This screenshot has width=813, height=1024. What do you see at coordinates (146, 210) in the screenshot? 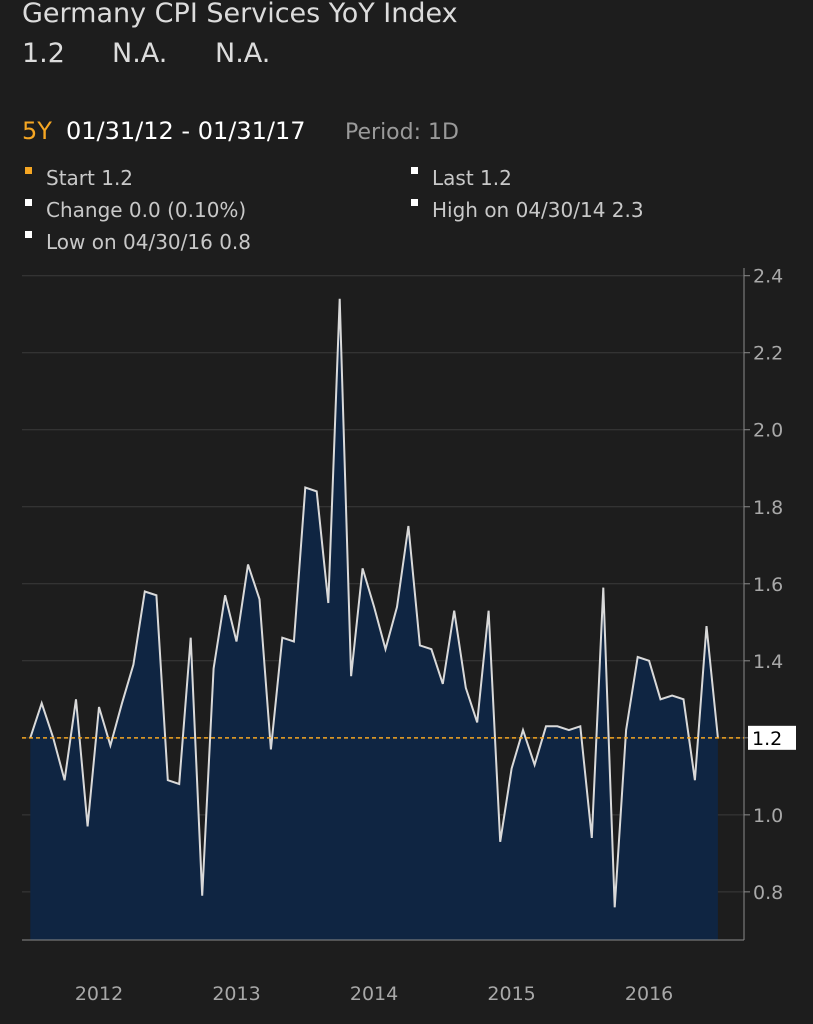
I see `stat-text: Change 0.0 (0.10%)` at bounding box center [146, 210].